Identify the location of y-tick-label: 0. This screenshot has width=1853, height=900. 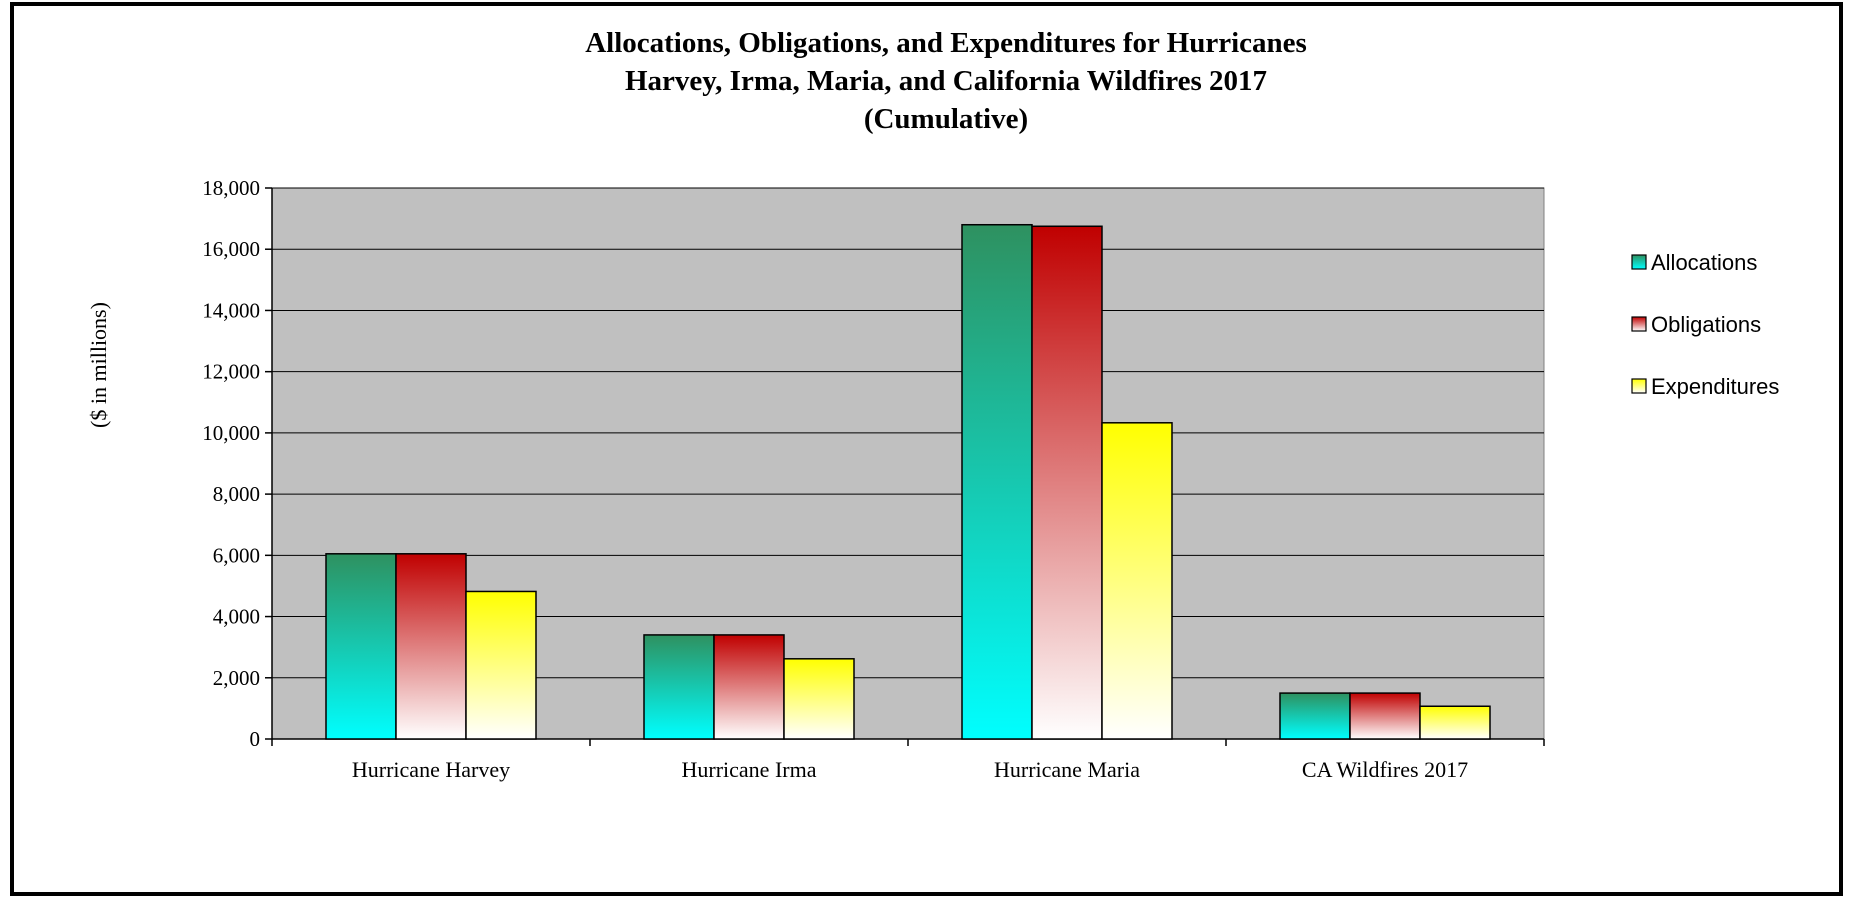
(255, 739).